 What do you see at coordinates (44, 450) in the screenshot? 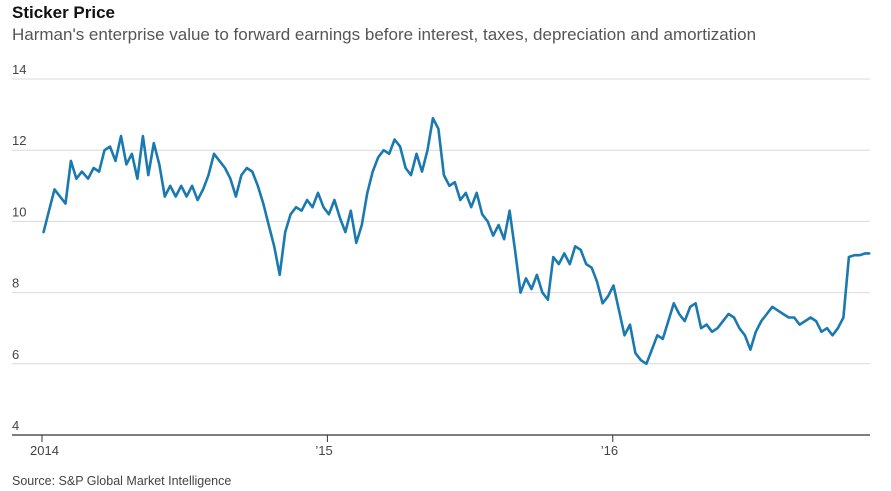
I see `x-tick-label: 2014` at bounding box center [44, 450].